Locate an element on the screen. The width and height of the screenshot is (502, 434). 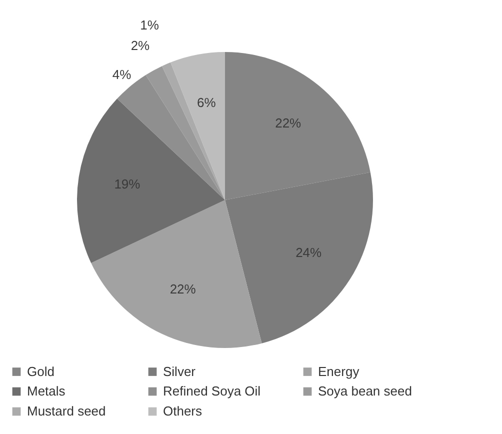
legend-label: Gold is located at coordinates (40, 371).